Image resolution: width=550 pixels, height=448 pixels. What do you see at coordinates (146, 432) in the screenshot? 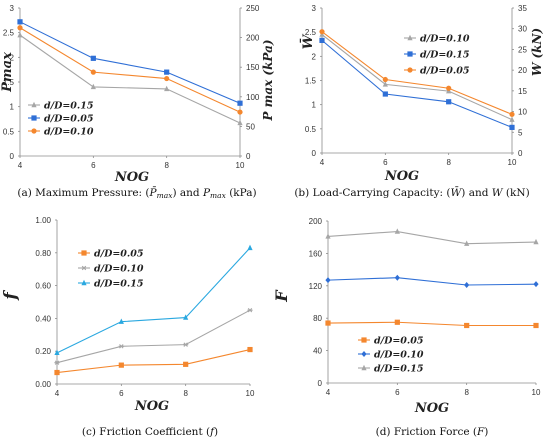
I see `caption-part: (c) Friction Coefficient (` at bounding box center [146, 432].